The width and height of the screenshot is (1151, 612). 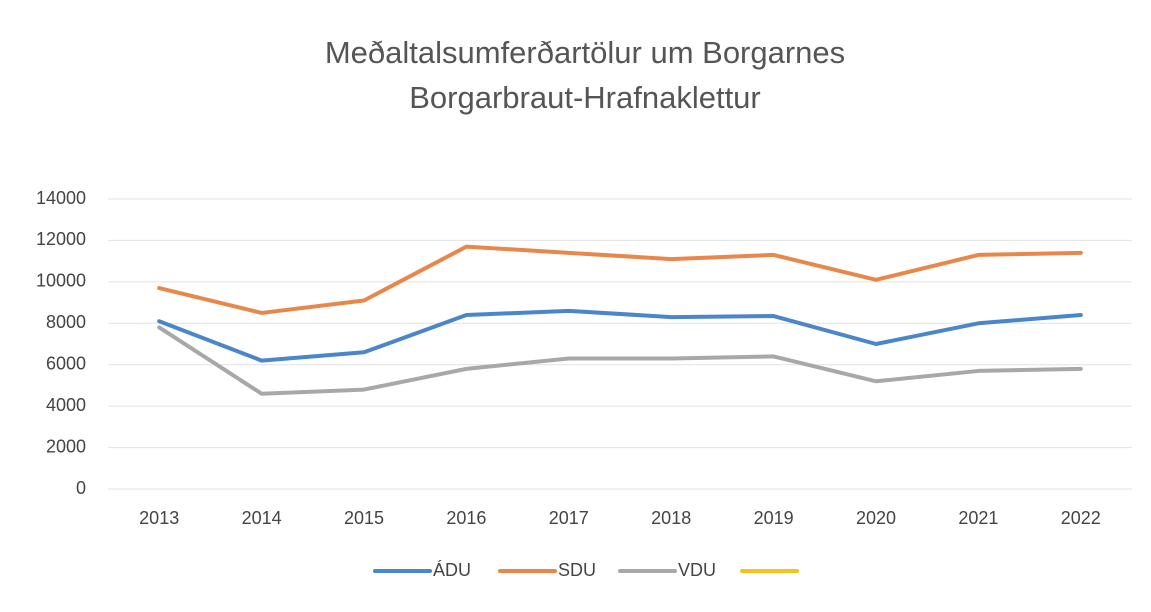 I want to click on x-tick-label: 2022, so click(x=1081, y=518).